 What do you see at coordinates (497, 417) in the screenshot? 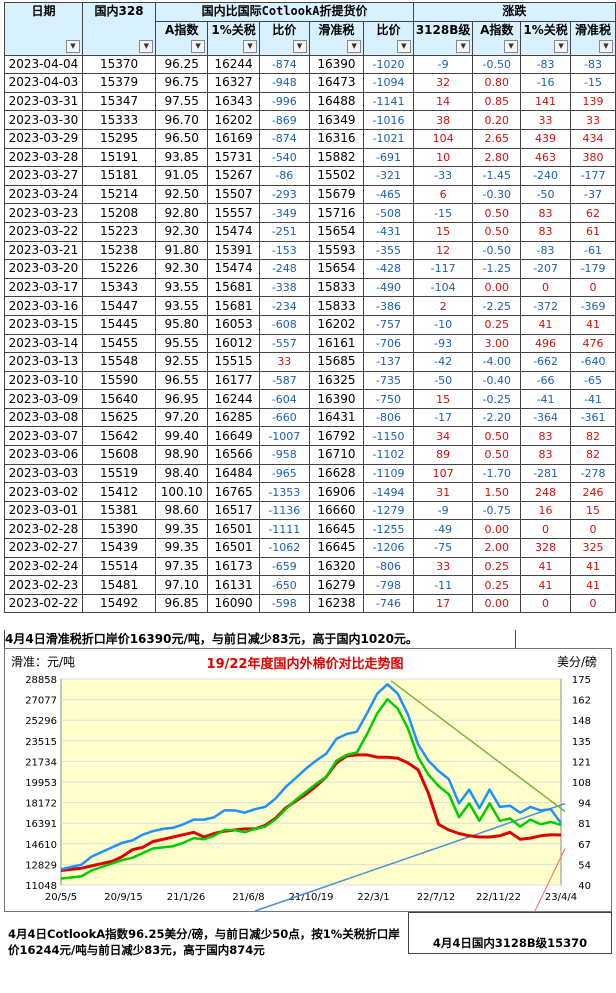
I see `table-cell: -2.20` at bounding box center [497, 417].